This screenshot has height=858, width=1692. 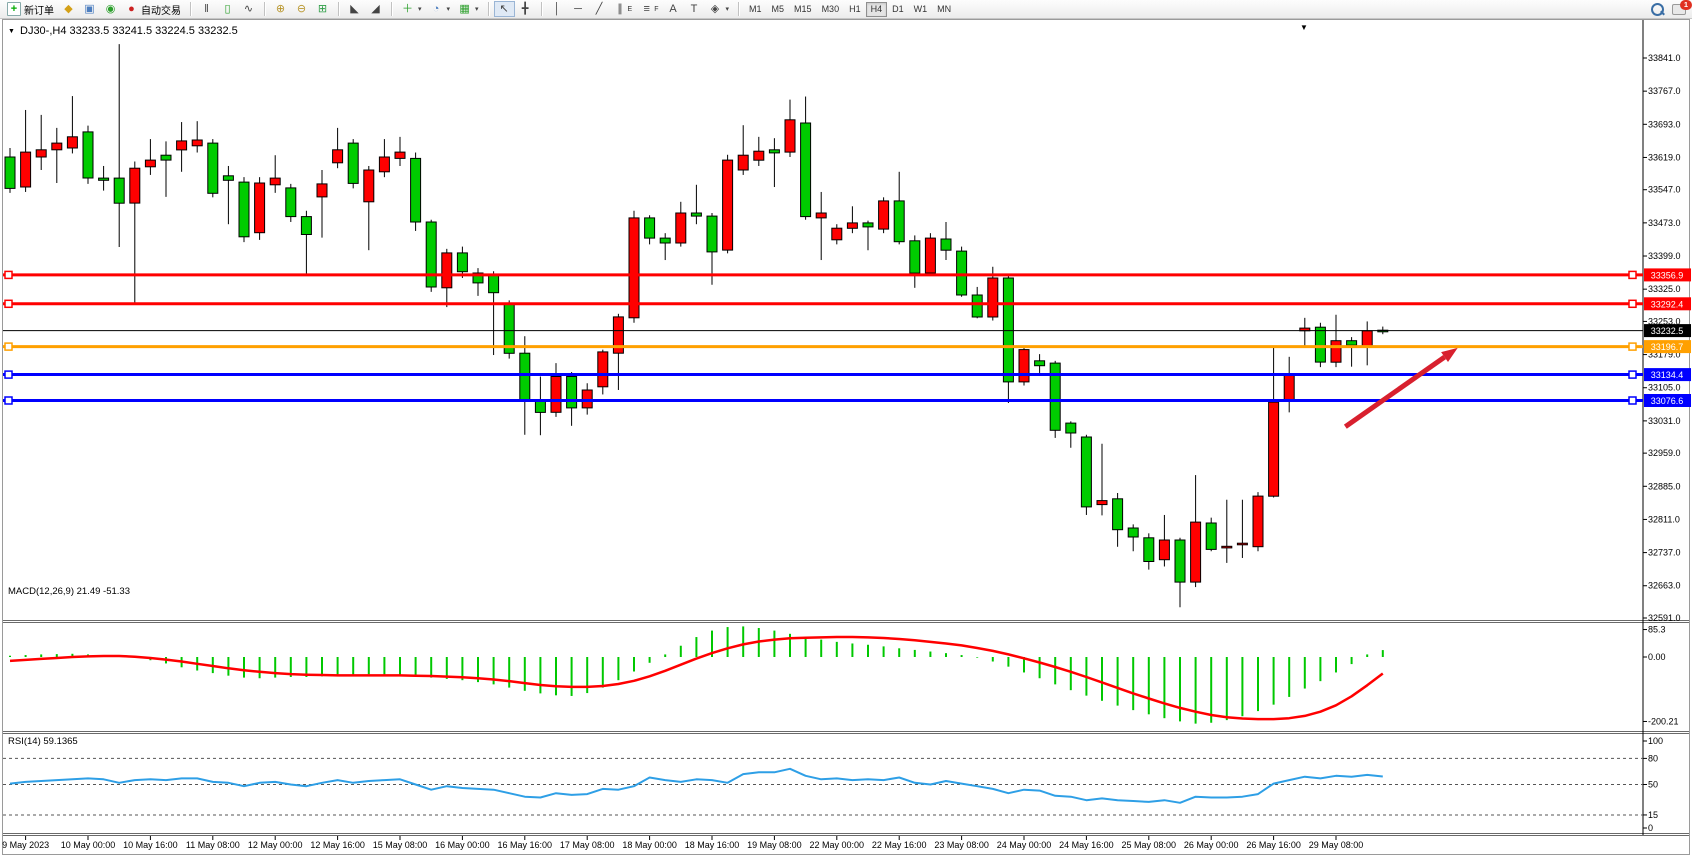 I want to click on channel-button: ∥ E, so click(x=623, y=9).